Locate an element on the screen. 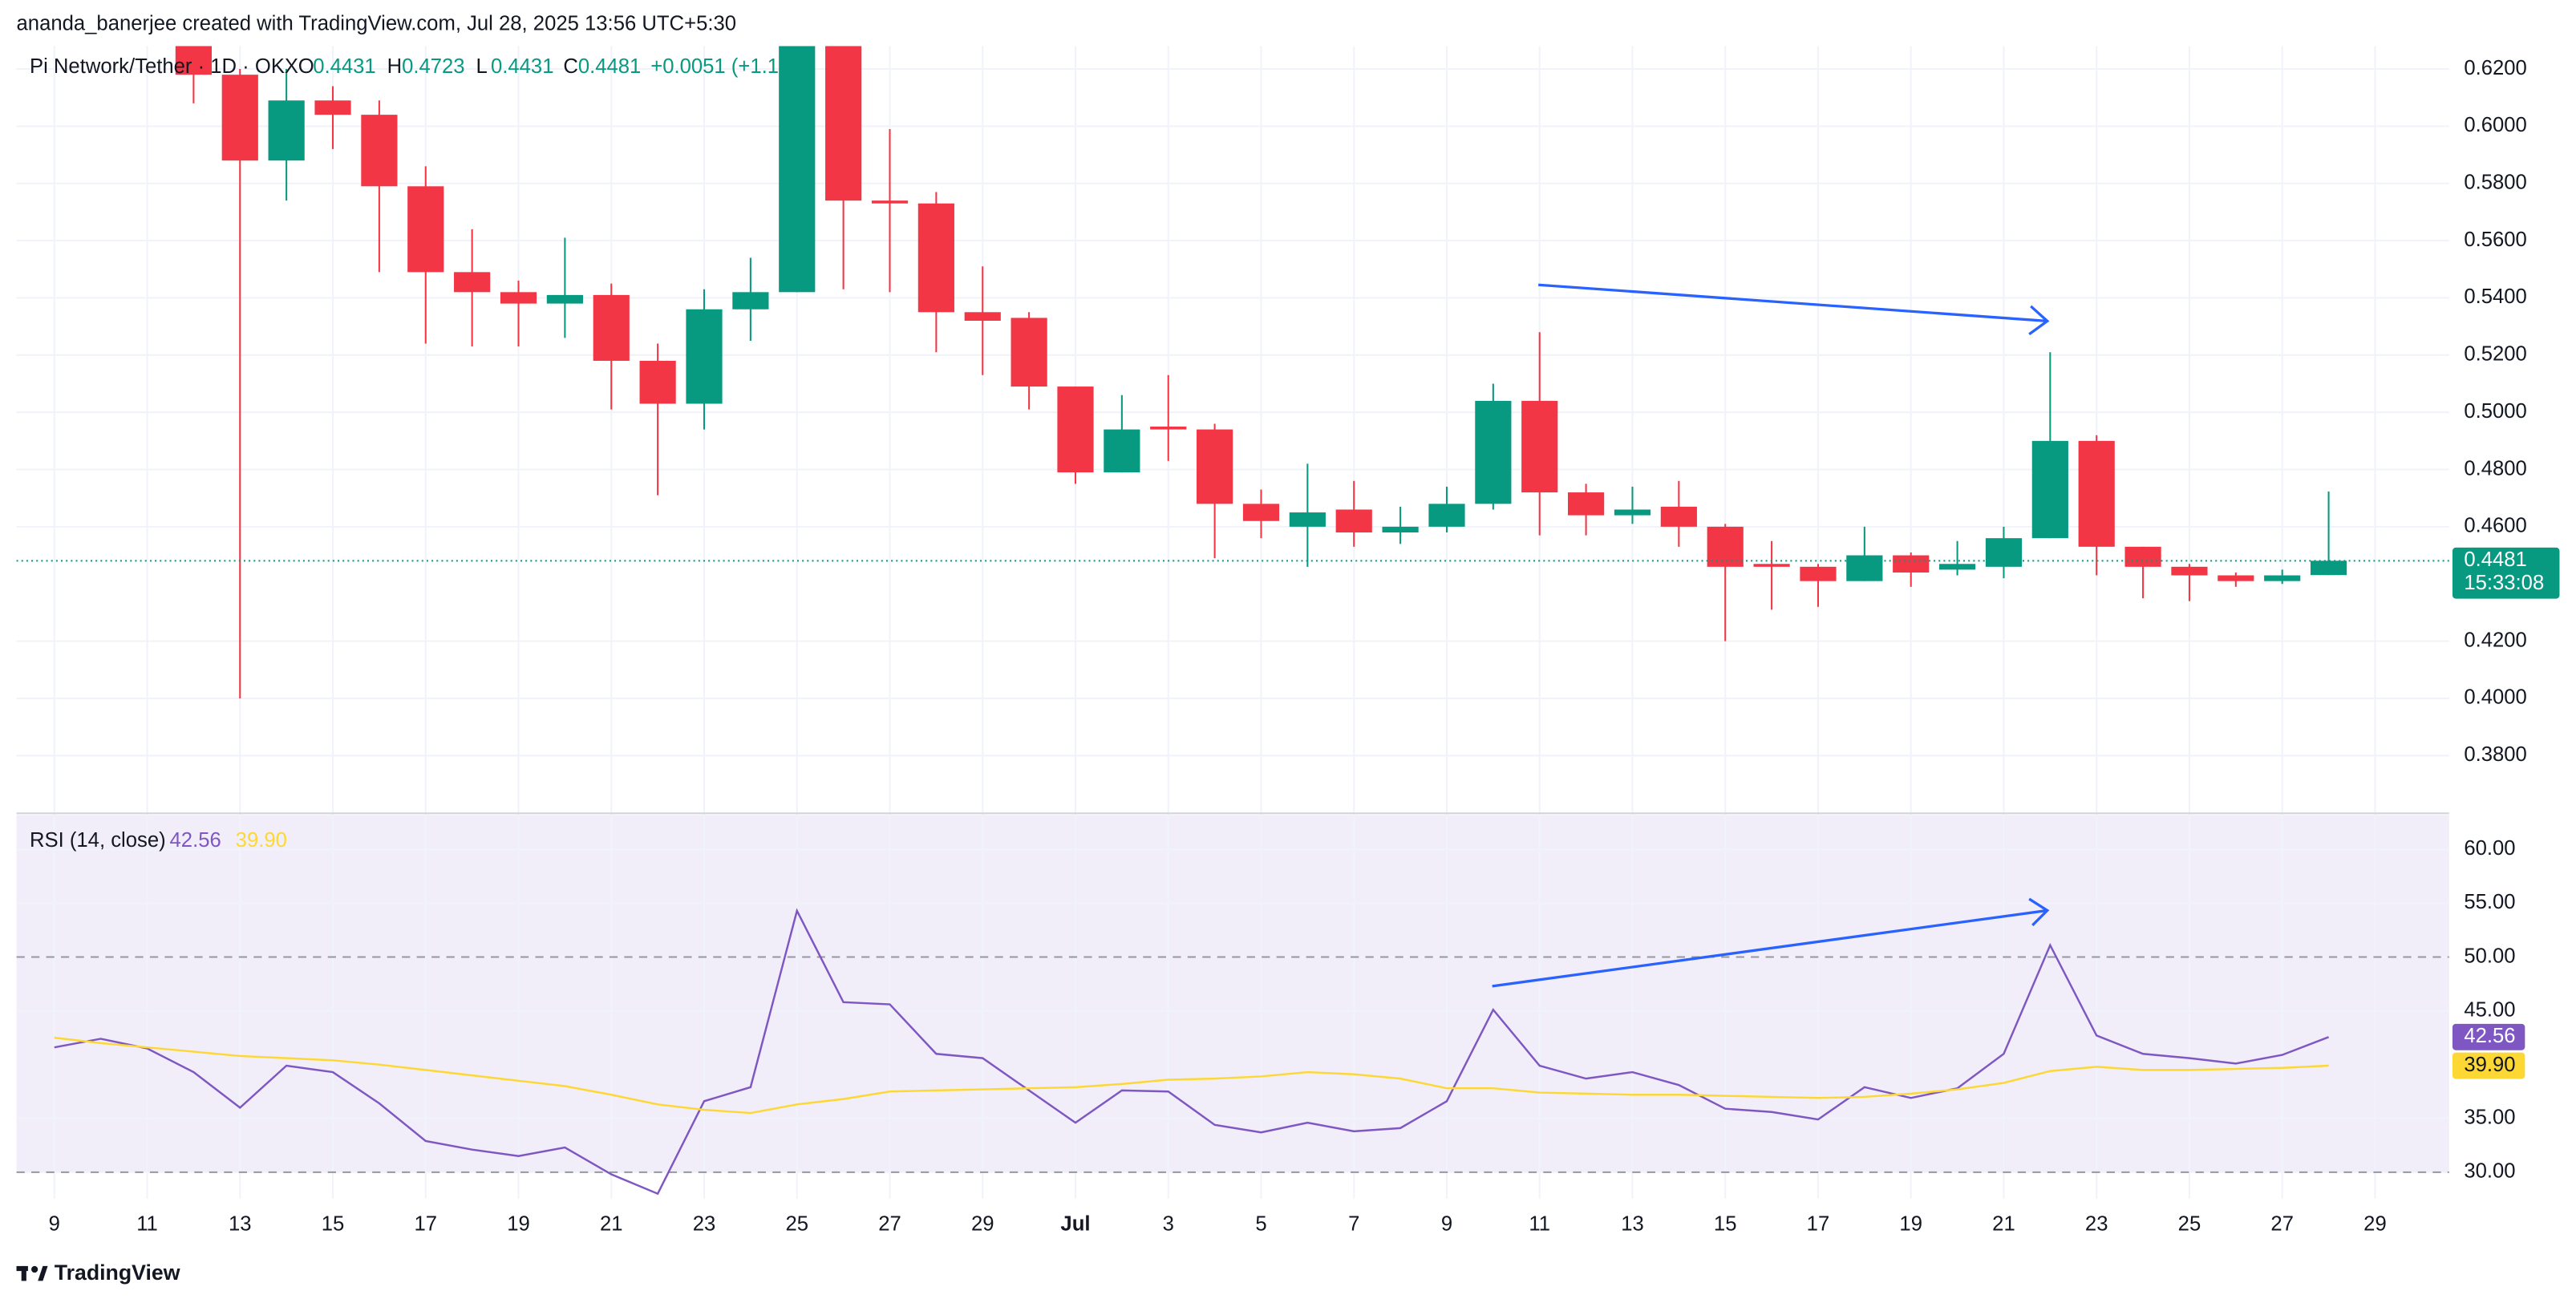 This screenshot has width=2576, height=1299. y-tick-label: 30.00 is located at coordinates (2489, 1171).